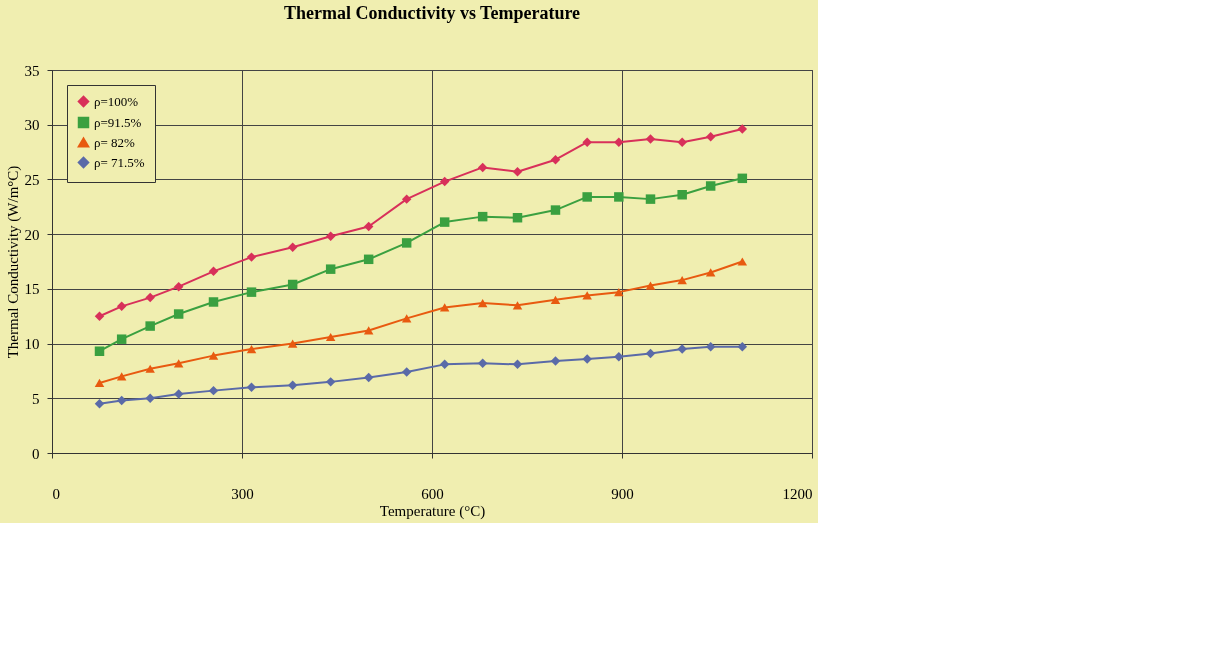 This screenshot has height=671, width=1223. Describe the element at coordinates (797, 493) in the screenshot. I see `x-tick-label: 1200` at that location.